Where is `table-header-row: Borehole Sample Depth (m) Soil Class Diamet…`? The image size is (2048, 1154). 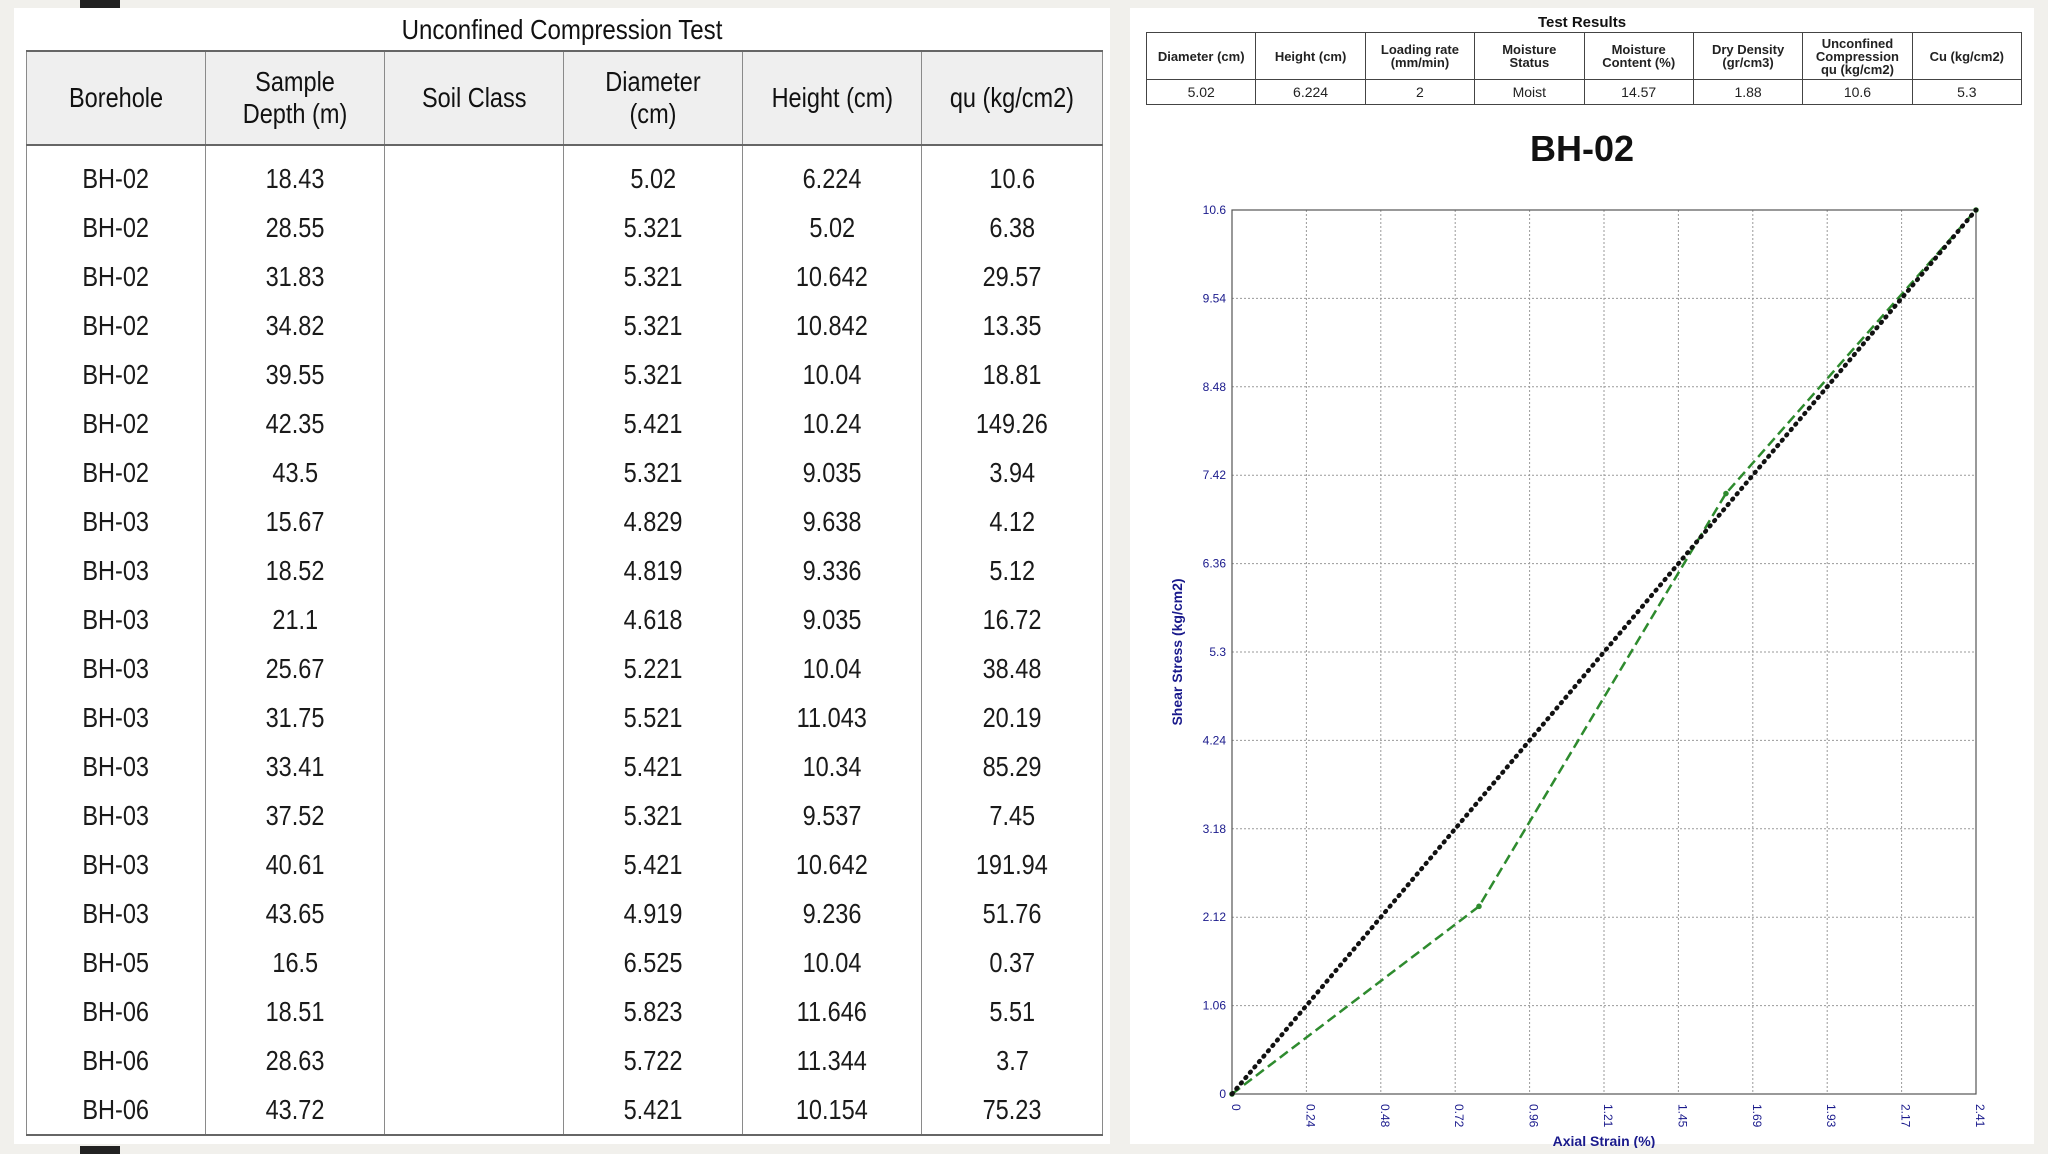 table-header-row: Borehole Sample Depth (m) Soil Class Diamet… is located at coordinates (564, 98).